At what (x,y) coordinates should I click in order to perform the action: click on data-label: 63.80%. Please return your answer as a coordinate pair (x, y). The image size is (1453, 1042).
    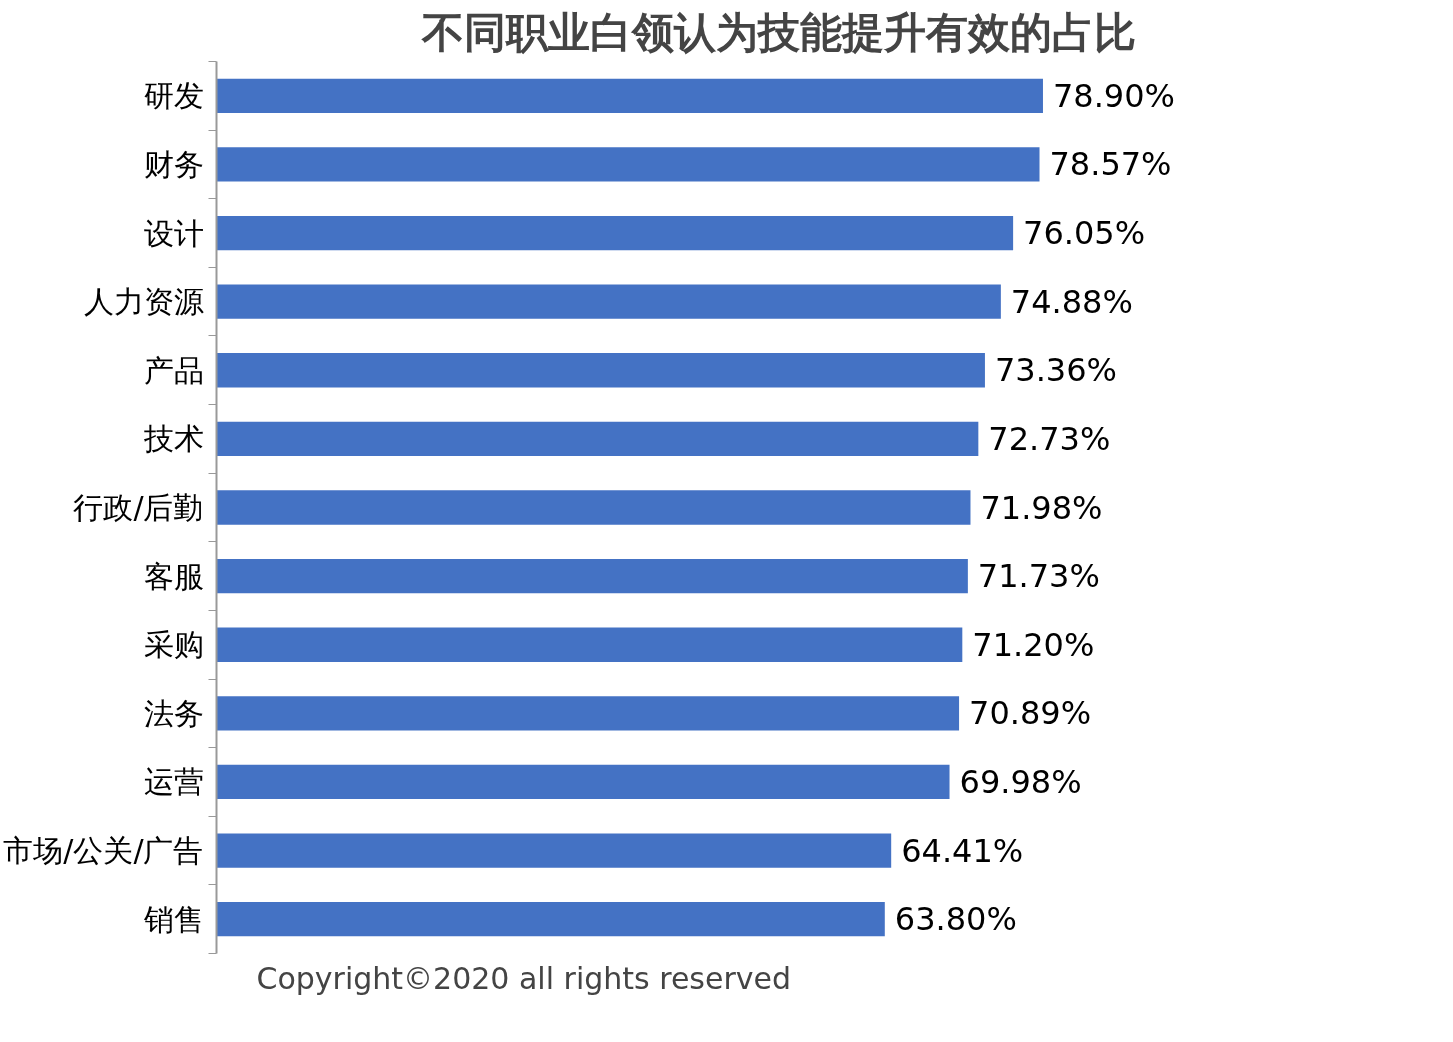
    Looking at the image, I should click on (955, 919).